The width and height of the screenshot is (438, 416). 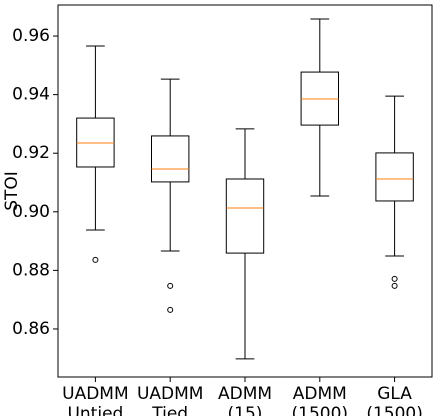 What do you see at coordinates (31, 153) in the screenshot?
I see `y-tick-label: 0.92` at bounding box center [31, 153].